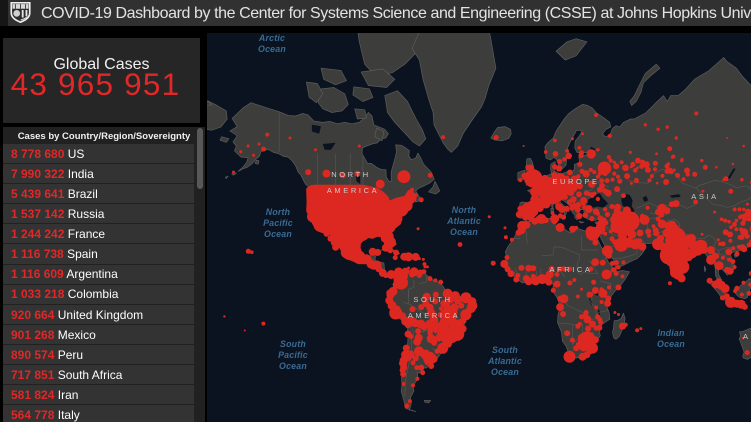  I want to click on svg-text: Indian, so click(670, 333).